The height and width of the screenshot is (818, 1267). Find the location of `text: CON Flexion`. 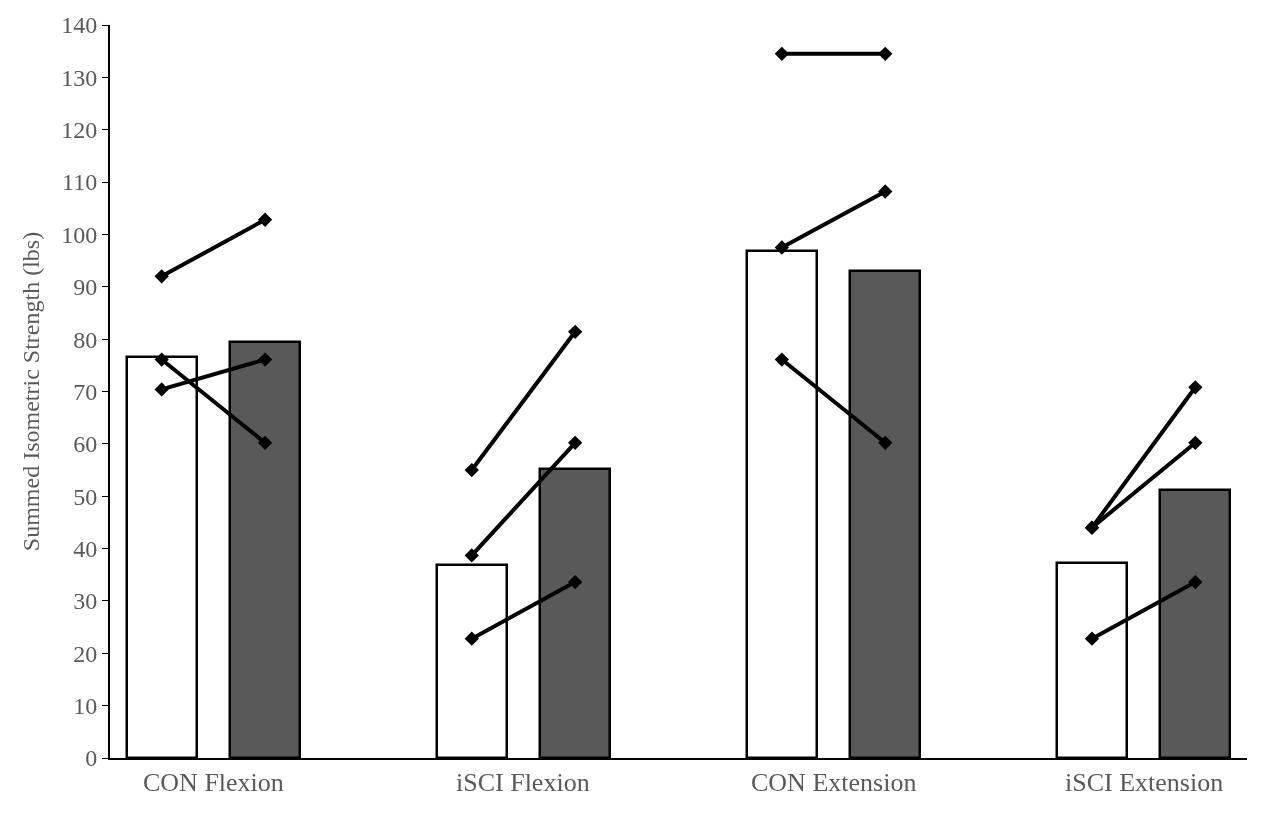

text: CON Flexion is located at coordinates (213, 782).